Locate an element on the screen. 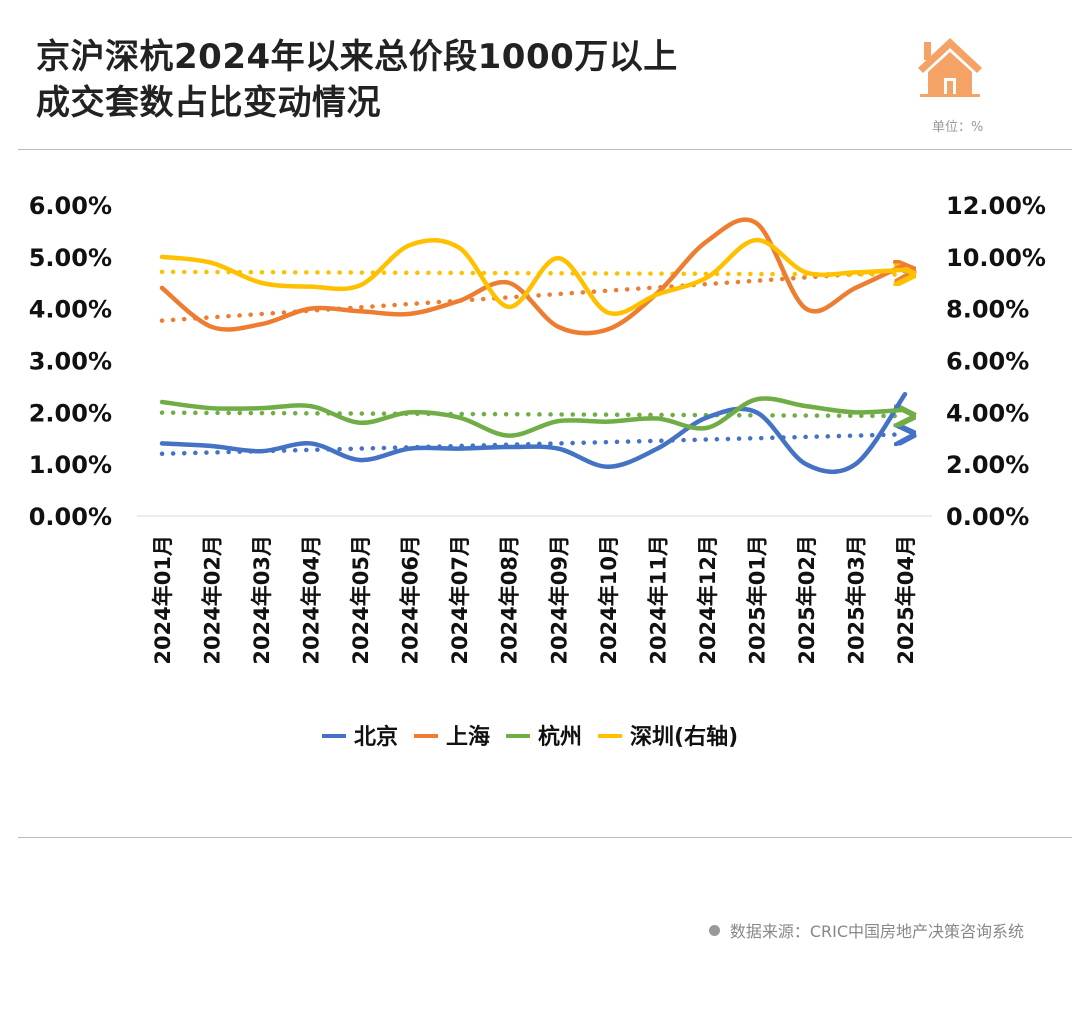  left-y-tick-label: 1.00% is located at coordinates (70, 465).